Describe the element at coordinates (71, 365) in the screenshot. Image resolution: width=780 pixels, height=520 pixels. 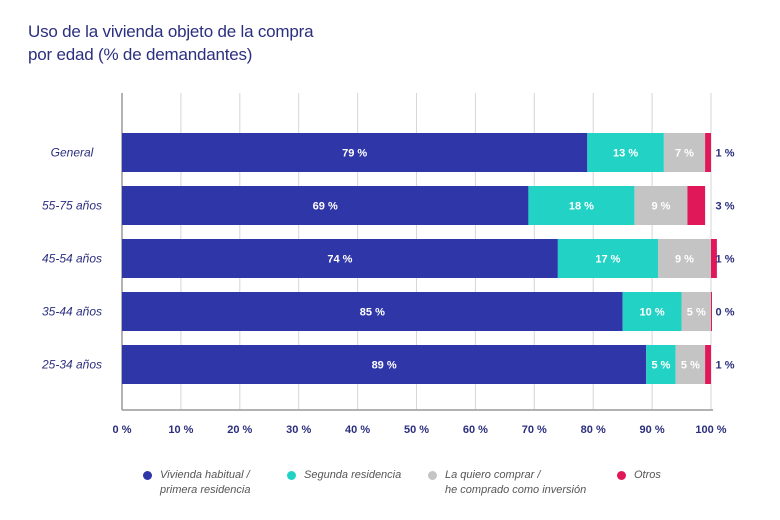
I see `category-label: 25-34 años` at that location.